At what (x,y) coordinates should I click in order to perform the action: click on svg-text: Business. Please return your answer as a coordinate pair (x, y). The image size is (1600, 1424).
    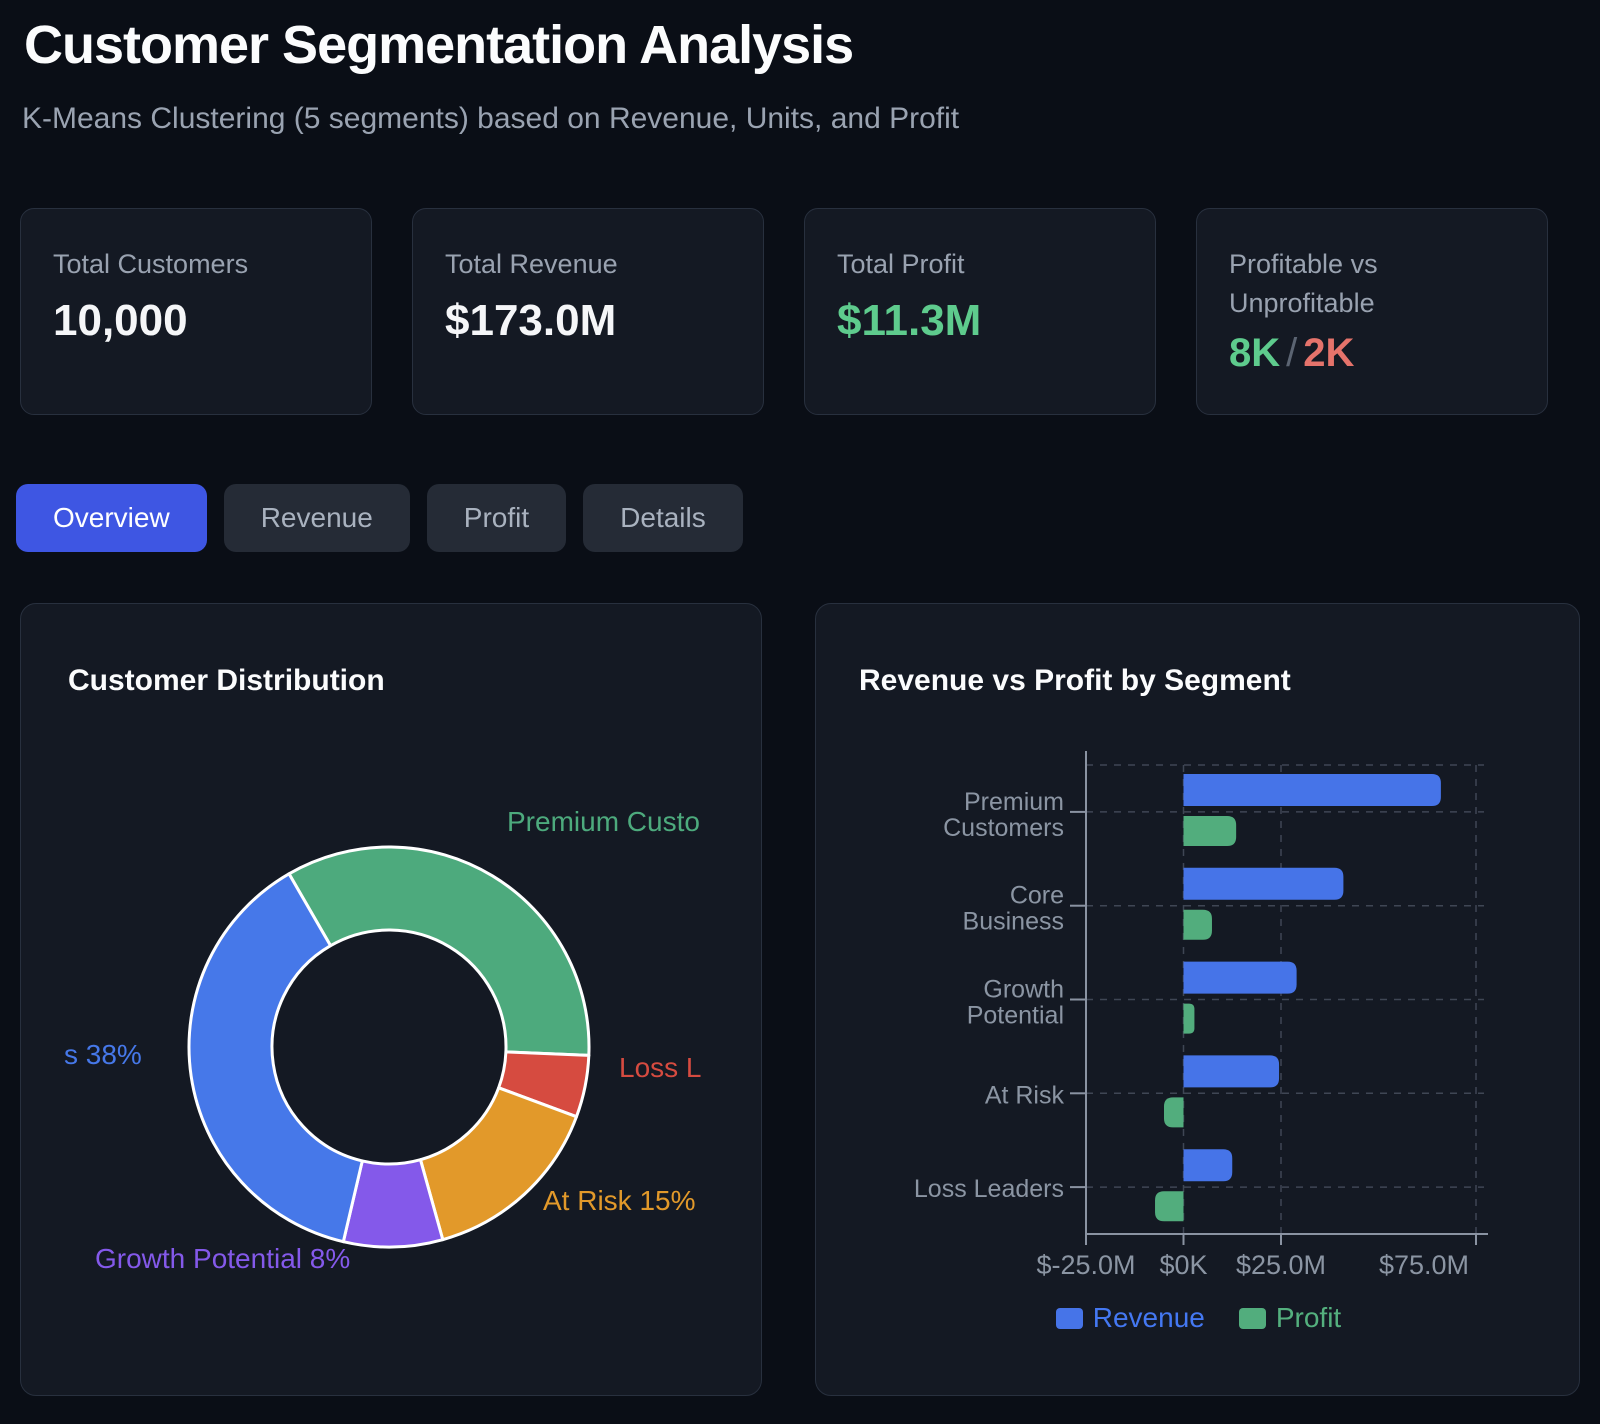
    Looking at the image, I should click on (1013, 922).